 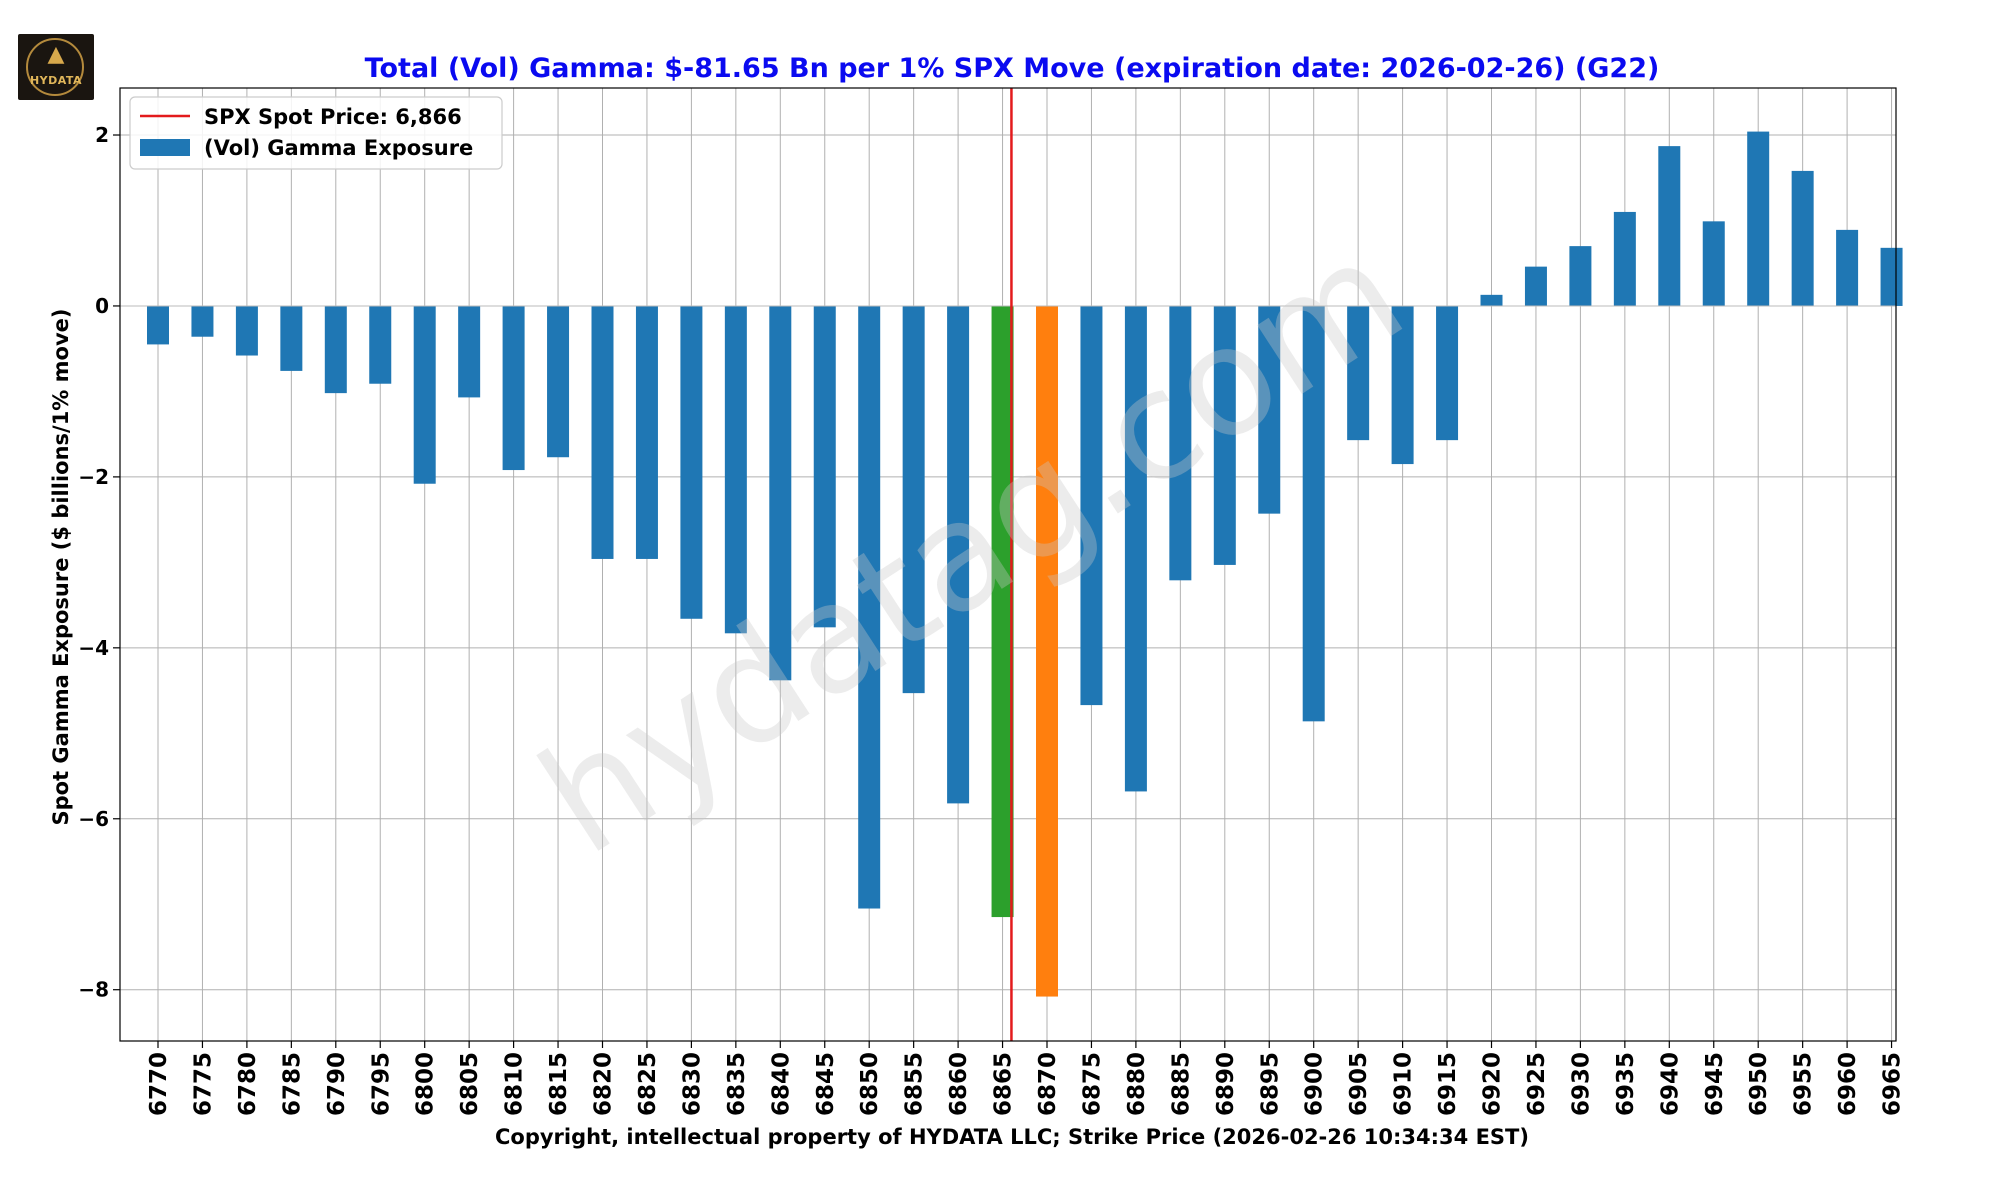 I want to click on x-tick-label: 6885, so click(x=1181, y=1084).